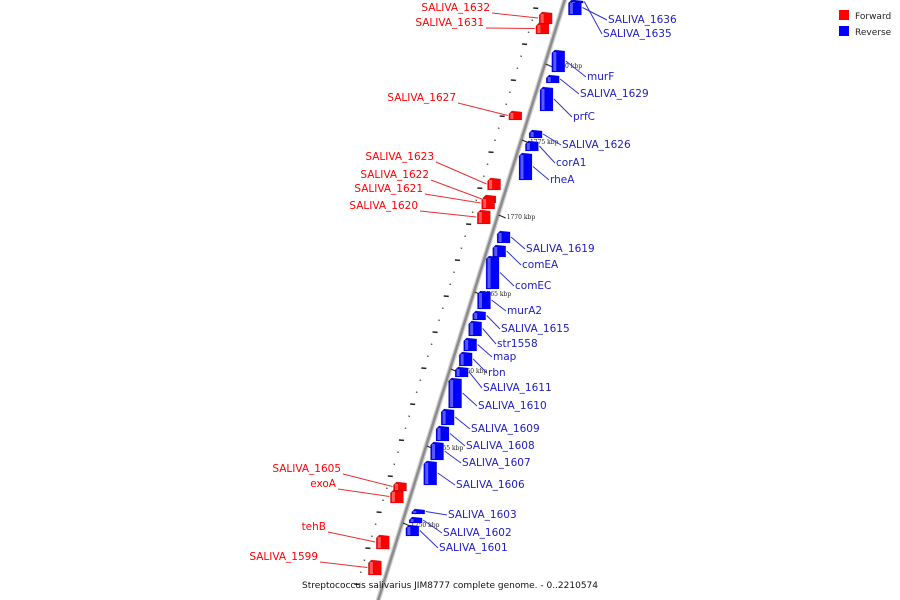  I want to click on gene-label-saliva-1601: SALIVA_1601, so click(473, 548).